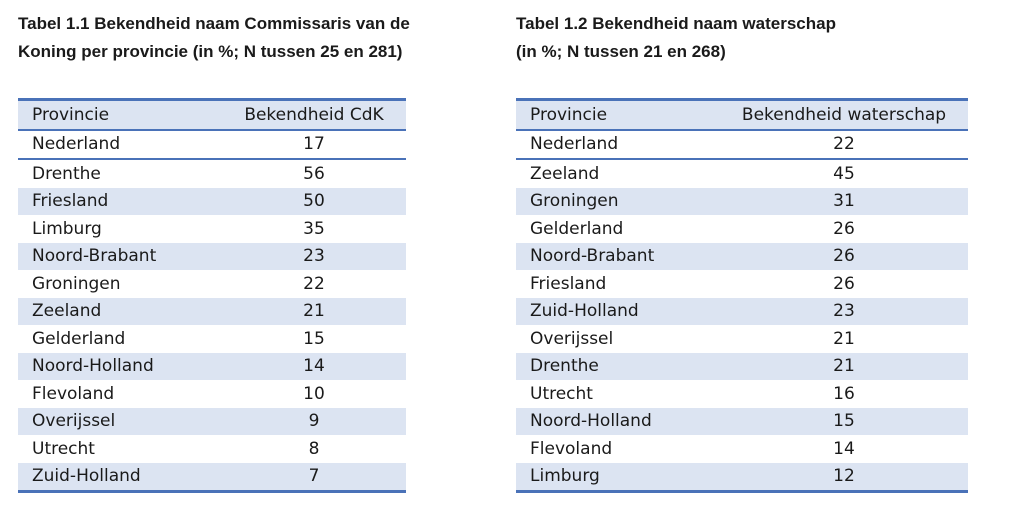  Describe the element at coordinates (212, 144) in the screenshot. I see `table-row-national: Nederland 17` at that location.